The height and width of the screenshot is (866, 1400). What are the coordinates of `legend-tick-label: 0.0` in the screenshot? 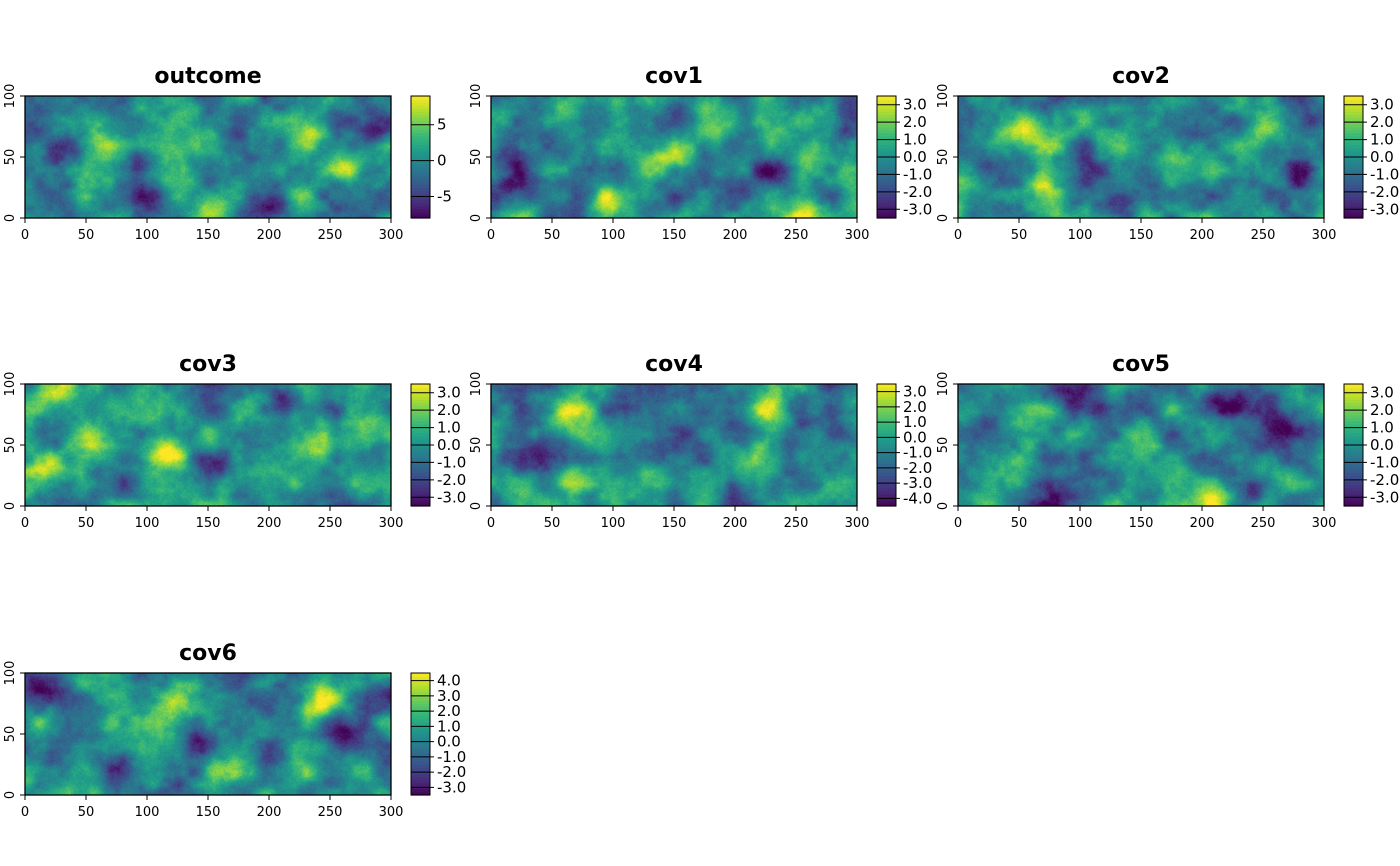 It's located at (1382, 157).